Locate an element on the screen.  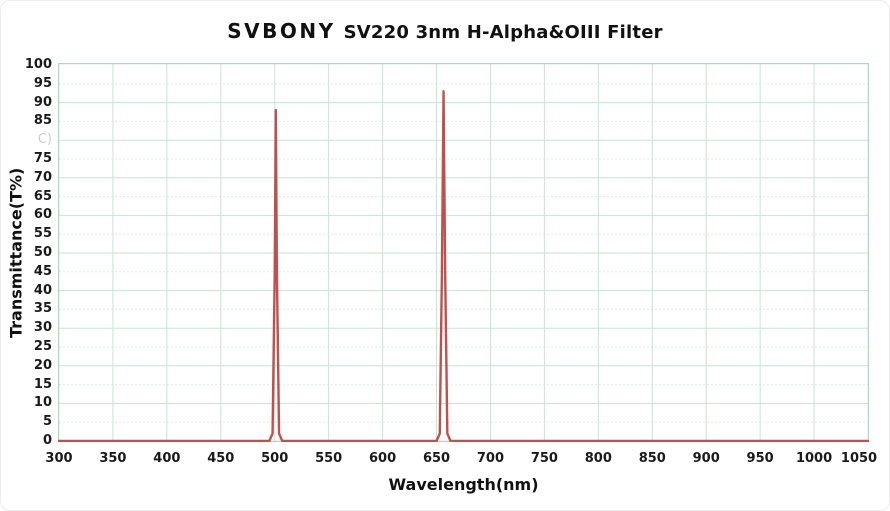
y-tick-label: 25 is located at coordinates (42, 346).